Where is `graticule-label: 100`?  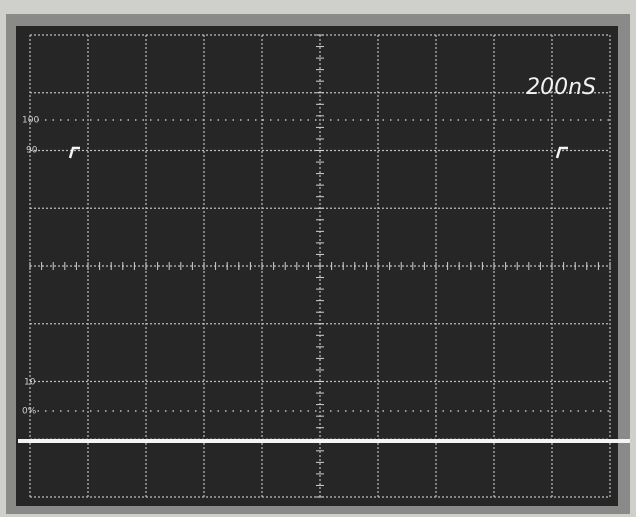
graticule-label: 100 is located at coordinates (30, 121).